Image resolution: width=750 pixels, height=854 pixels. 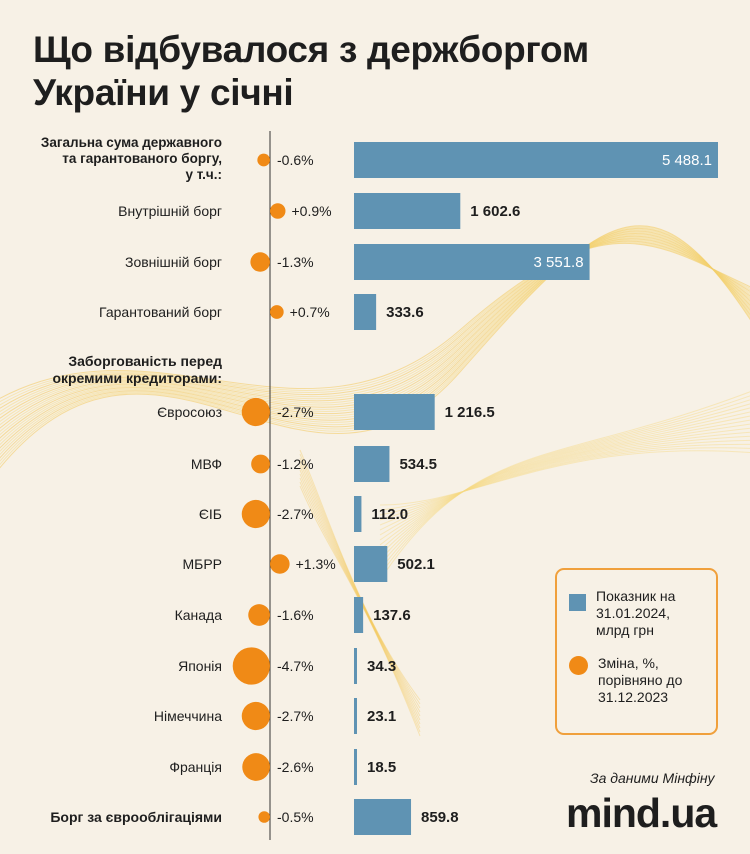 What do you see at coordinates (559, 262) in the screenshot?
I see `value-label: 3 551.8` at bounding box center [559, 262].